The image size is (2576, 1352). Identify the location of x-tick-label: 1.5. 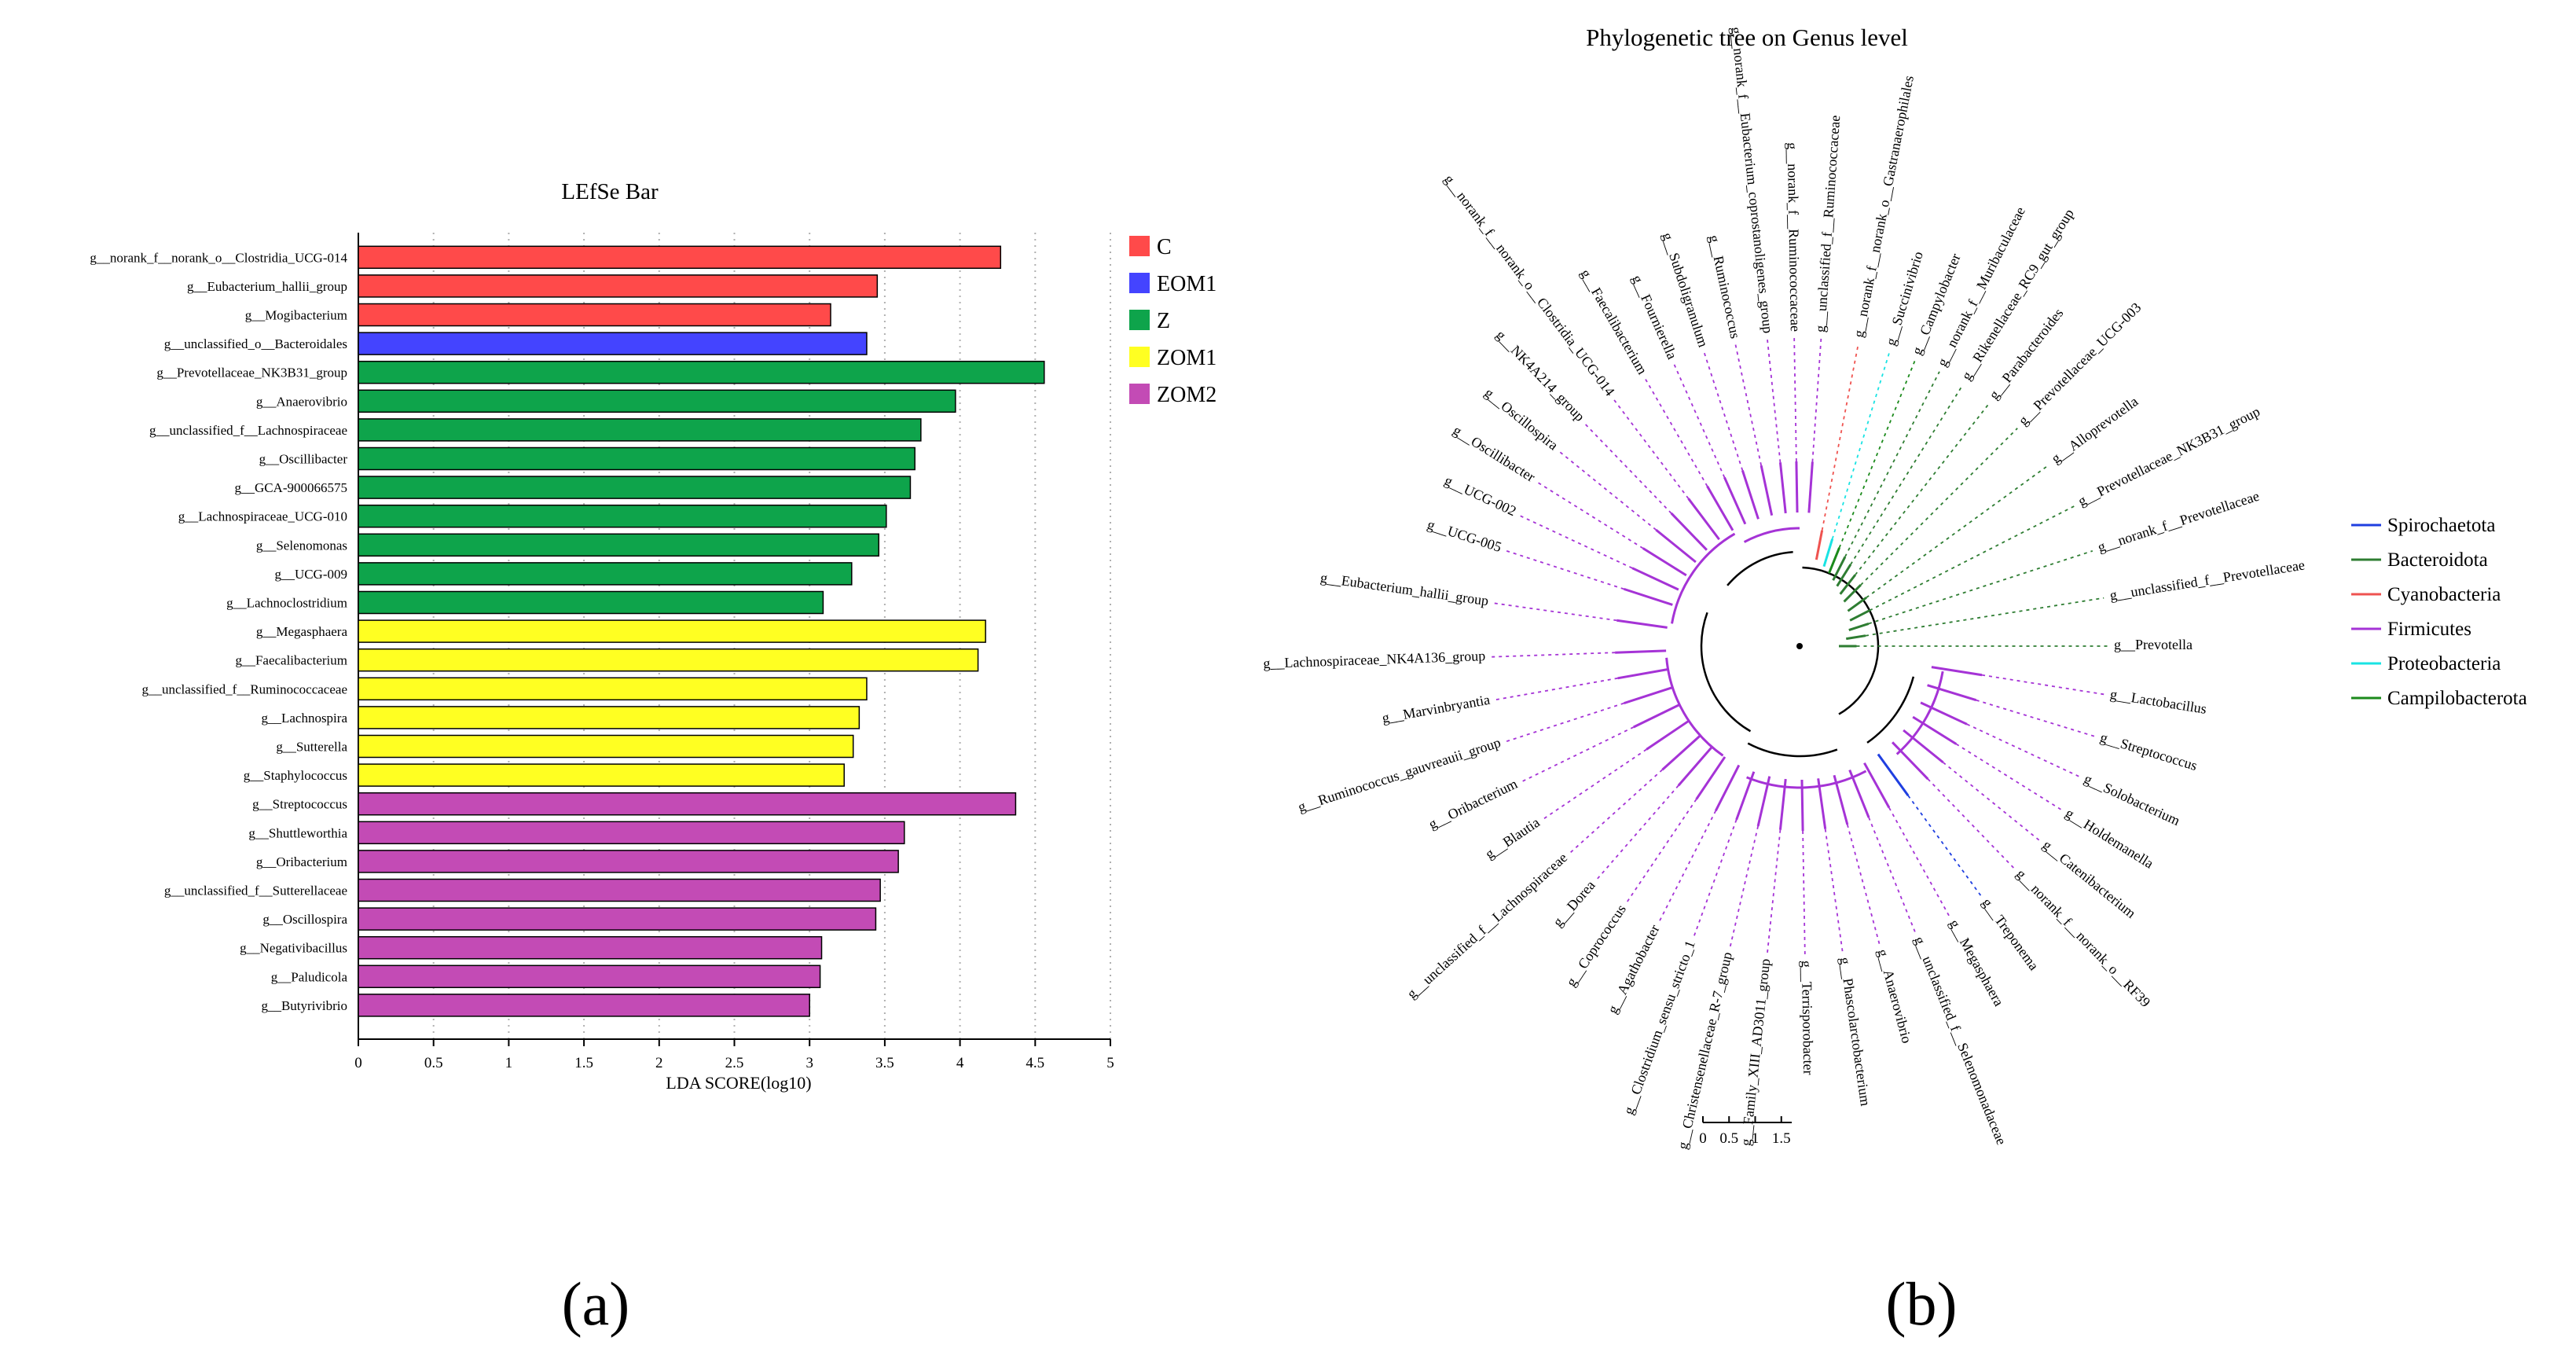
(583, 1063).